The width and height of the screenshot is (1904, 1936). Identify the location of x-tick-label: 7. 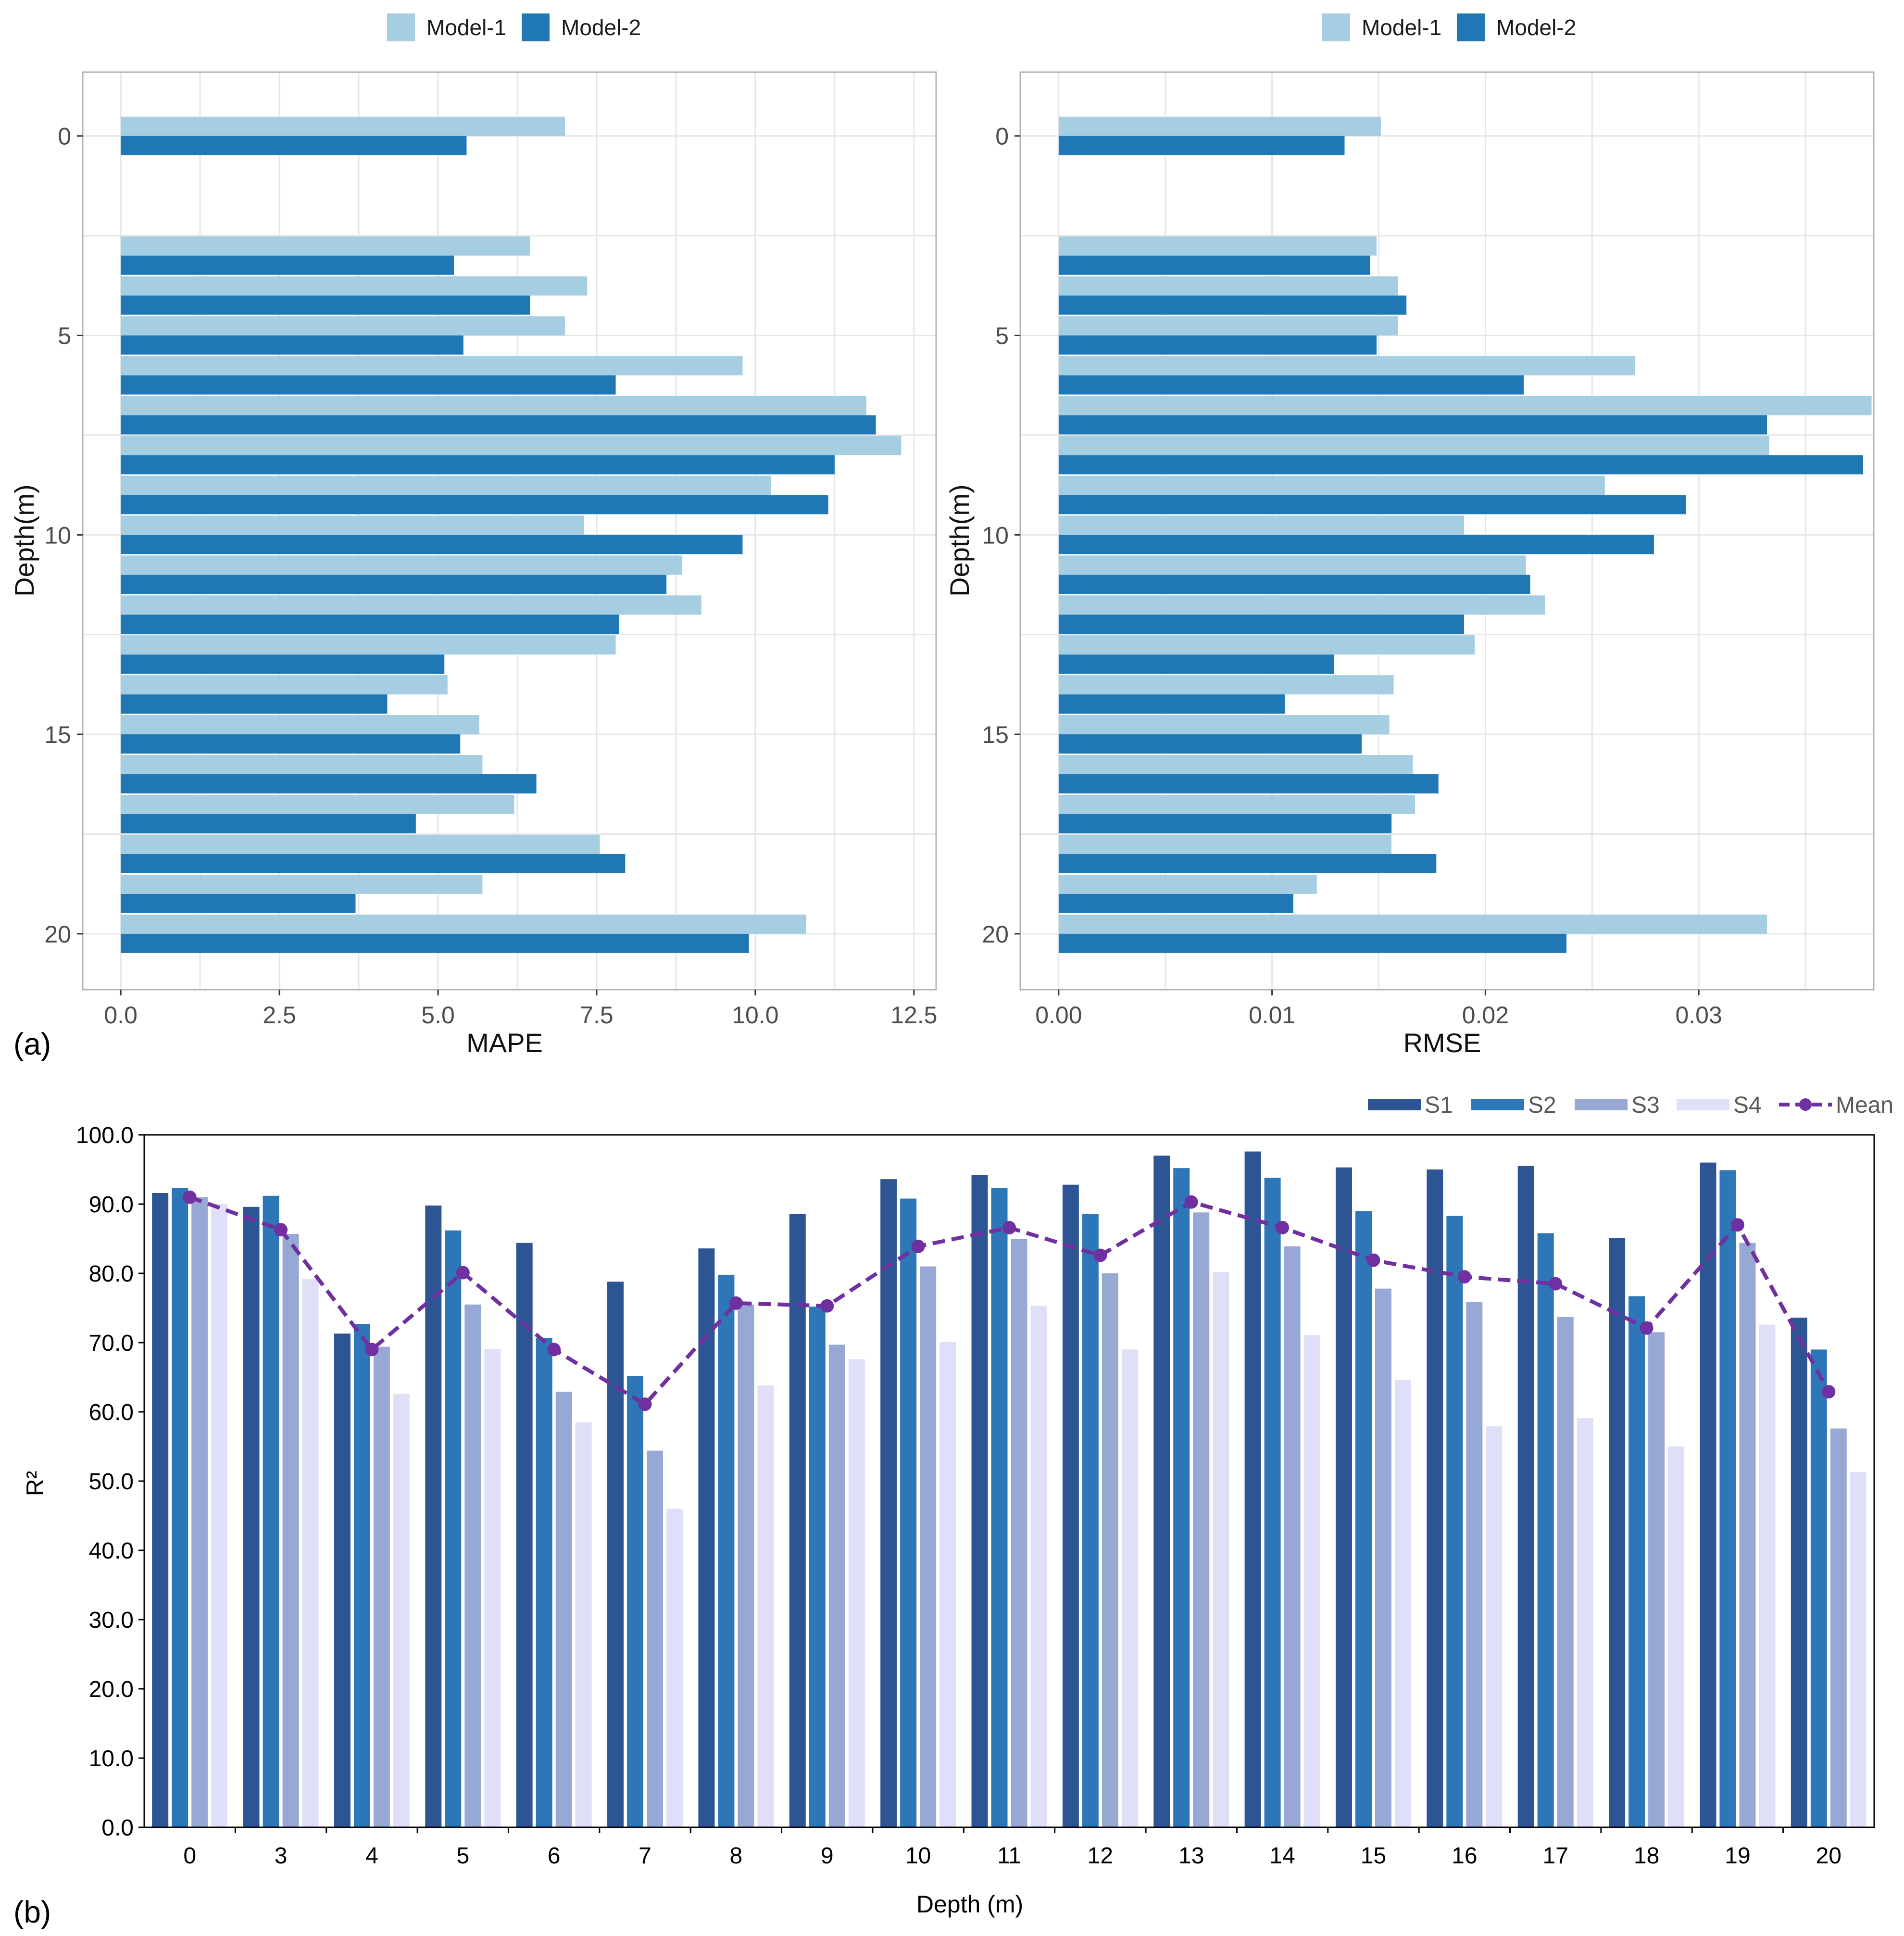
(645, 1856).